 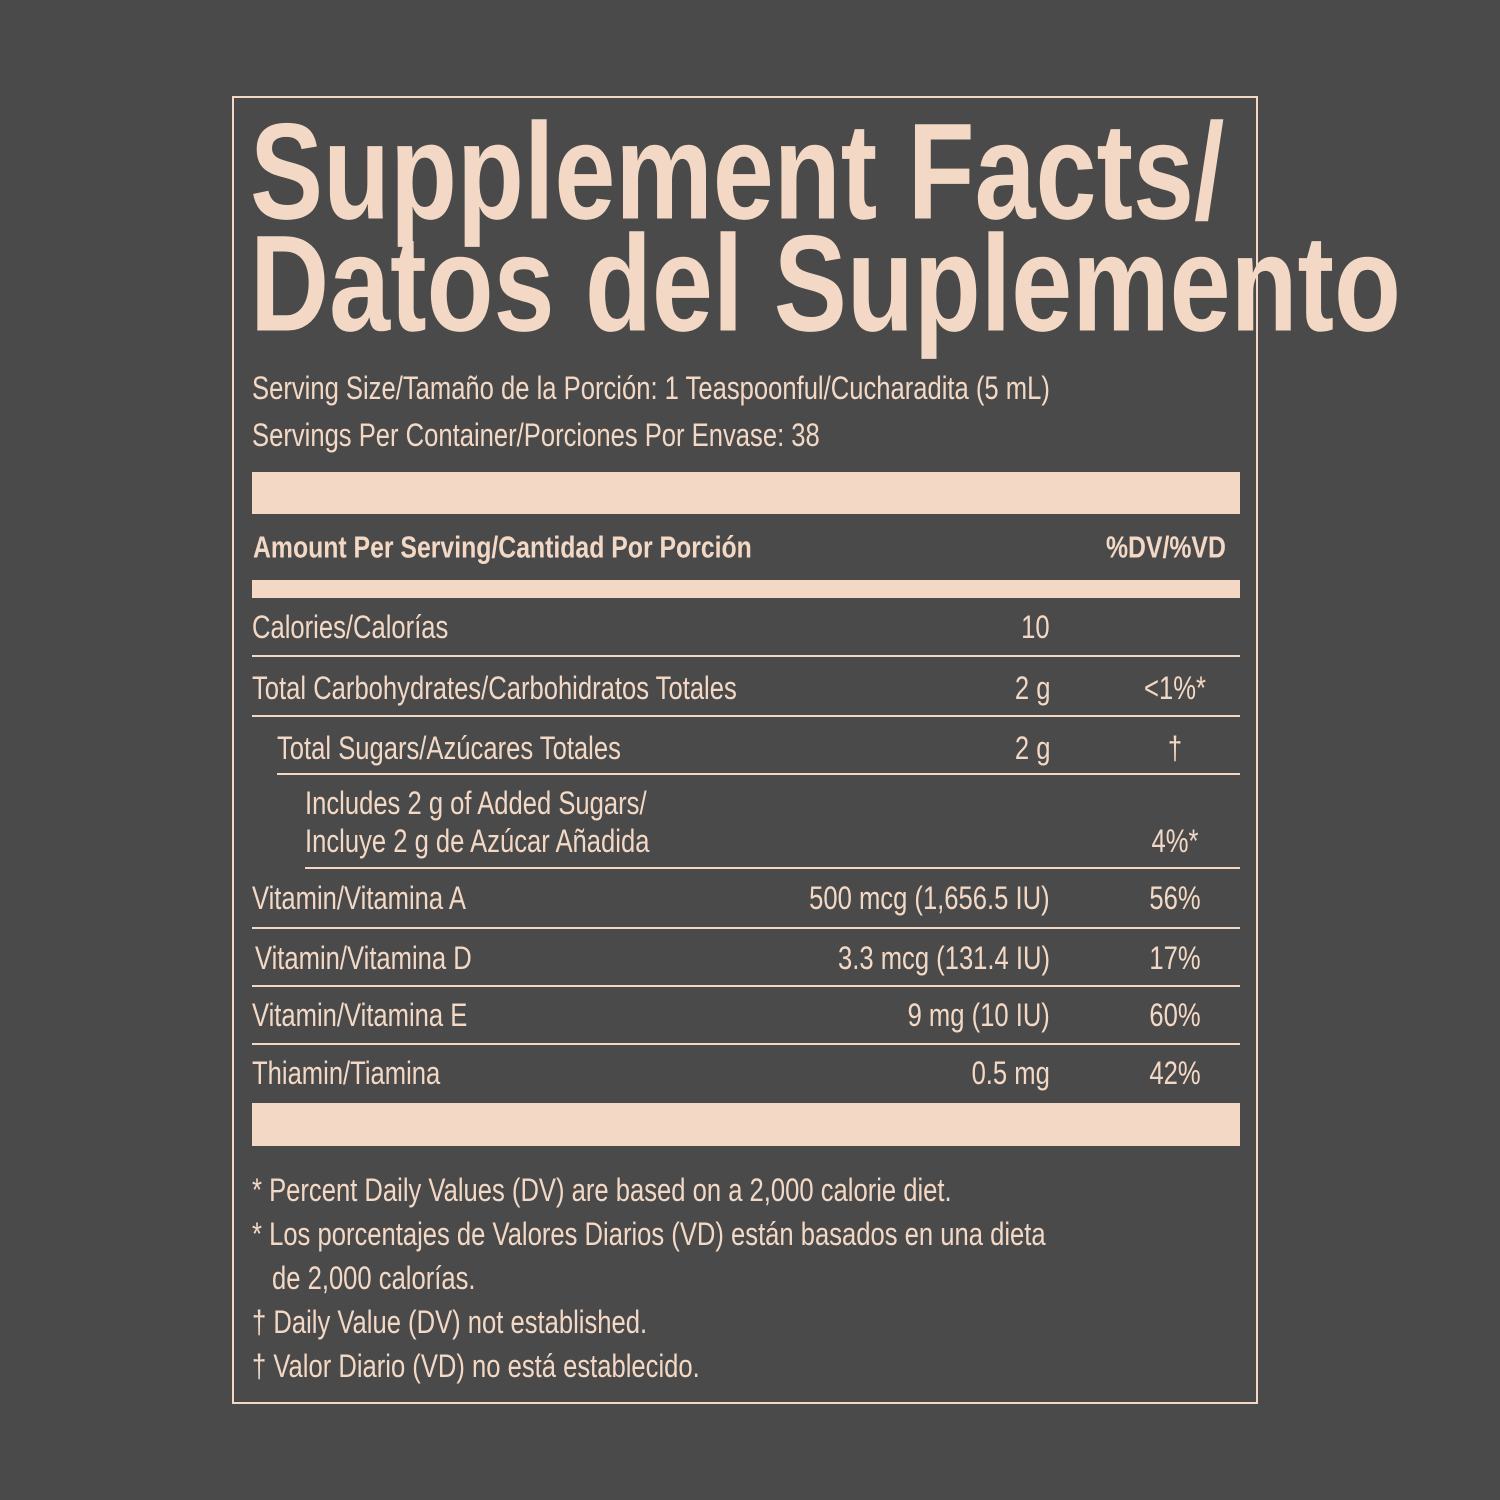 I want to click on nutrient-name: Vitamin/Vitamina A, so click(x=359, y=898).